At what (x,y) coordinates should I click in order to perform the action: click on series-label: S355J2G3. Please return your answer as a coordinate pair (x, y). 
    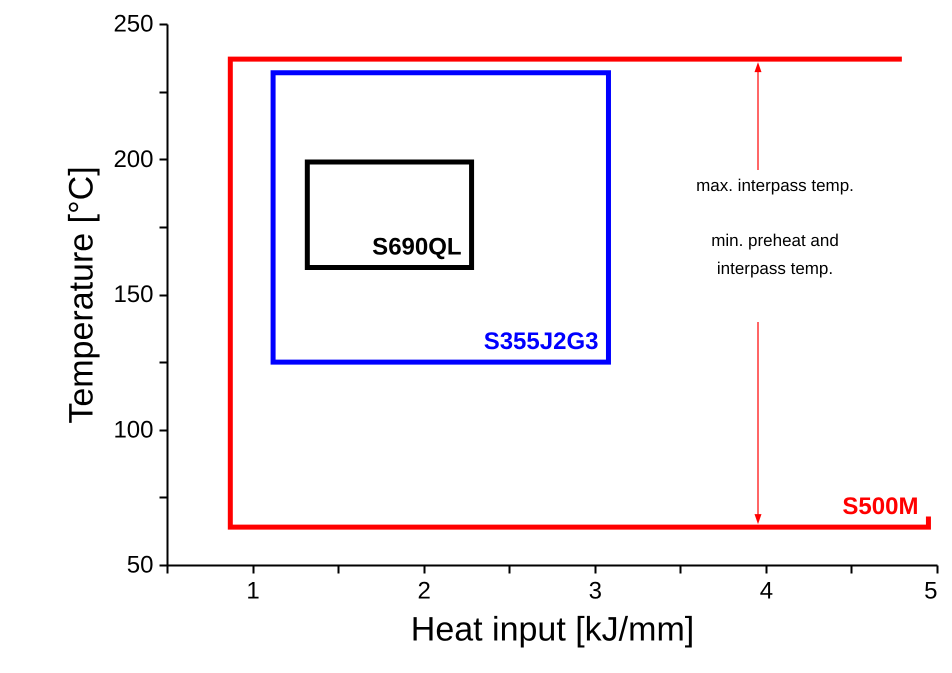
    Looking at the image, I should click on (541, 342).